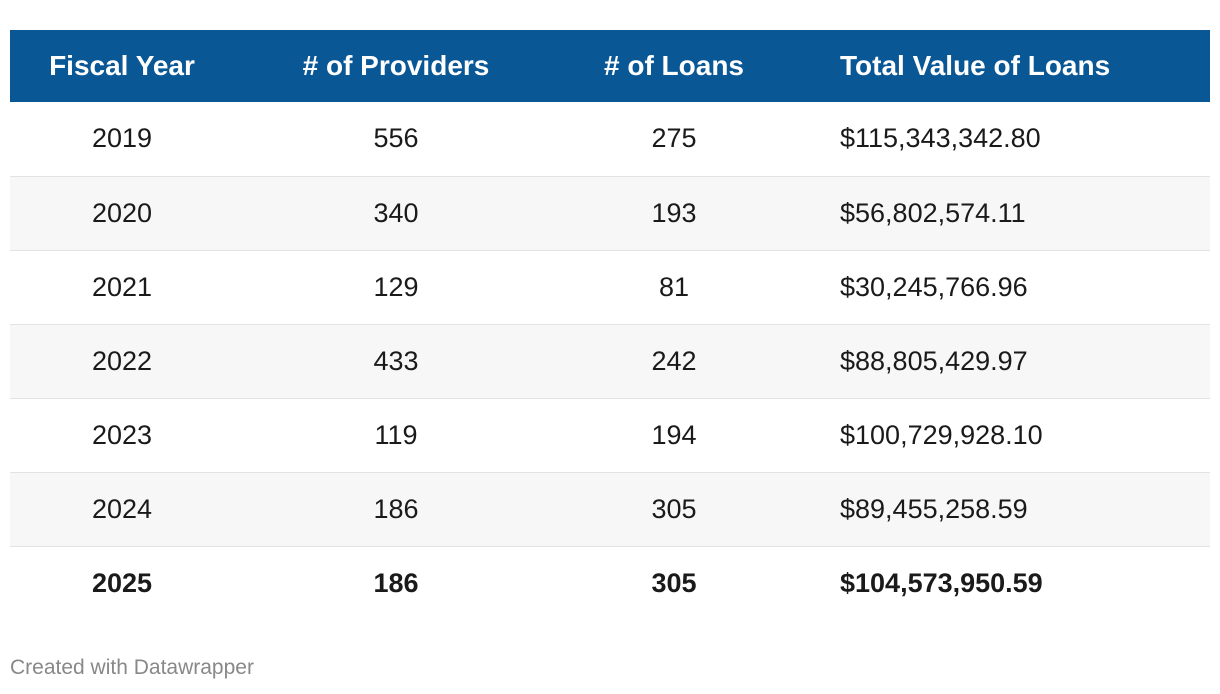 The image size is (1220, 694). Describe the element at coordinates (122, 287) in the screenshot. I see `cell-fiscal-year: 2021` at that location.